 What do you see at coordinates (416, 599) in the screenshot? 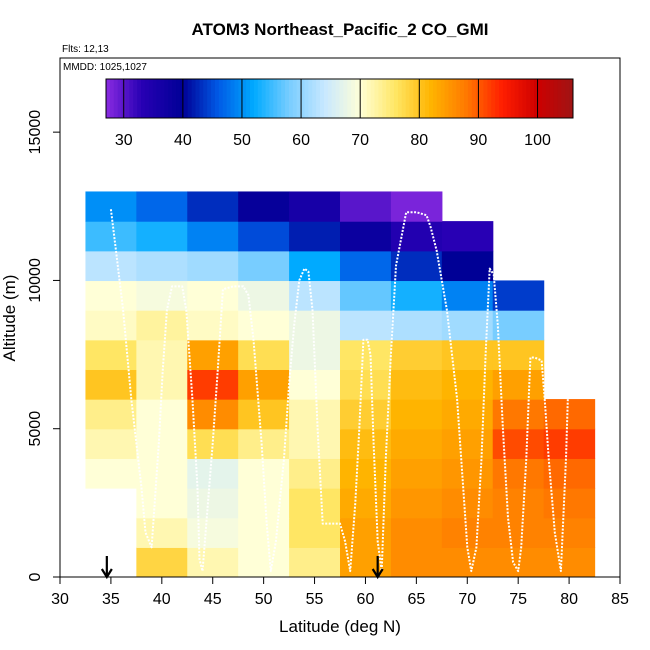
I see `x-tick-label: 65` at bounding box center [416, 599].